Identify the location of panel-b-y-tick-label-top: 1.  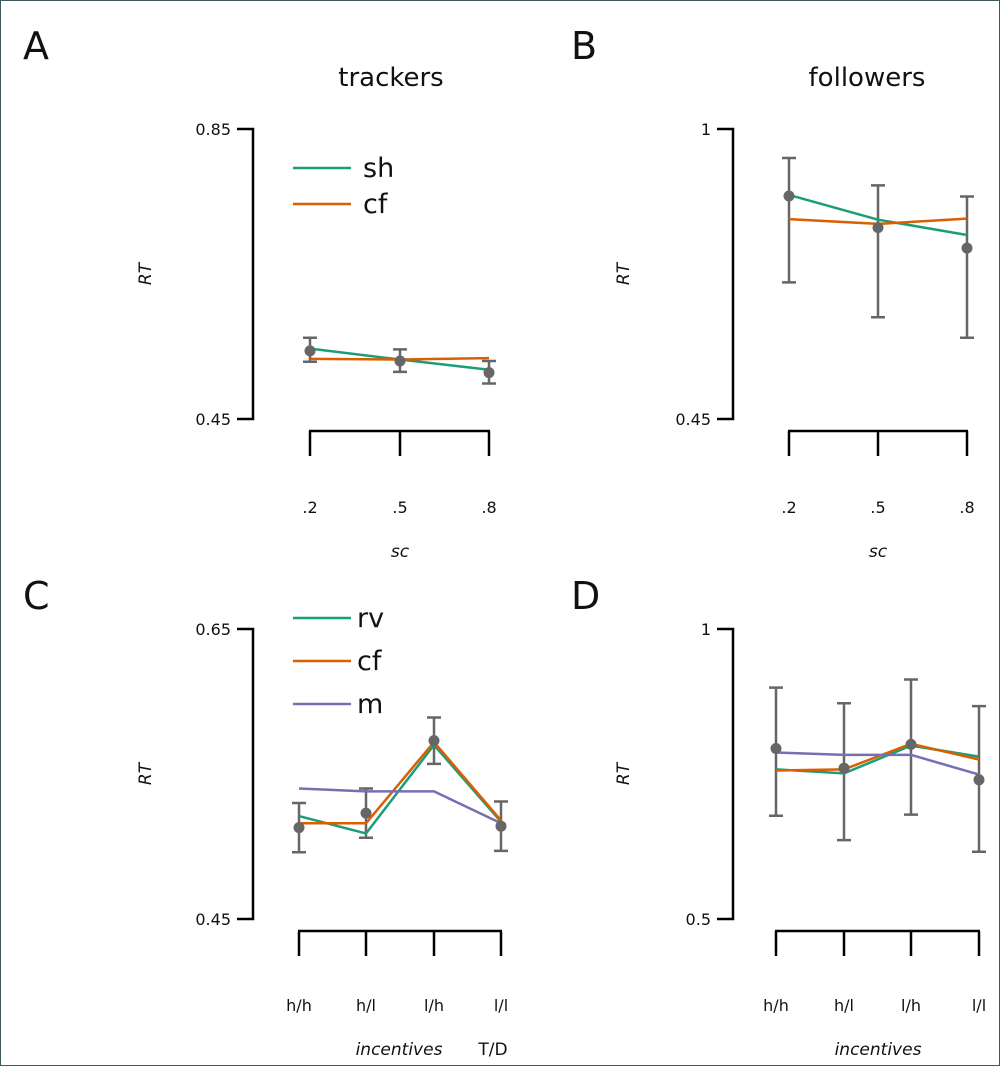
(706, 129).